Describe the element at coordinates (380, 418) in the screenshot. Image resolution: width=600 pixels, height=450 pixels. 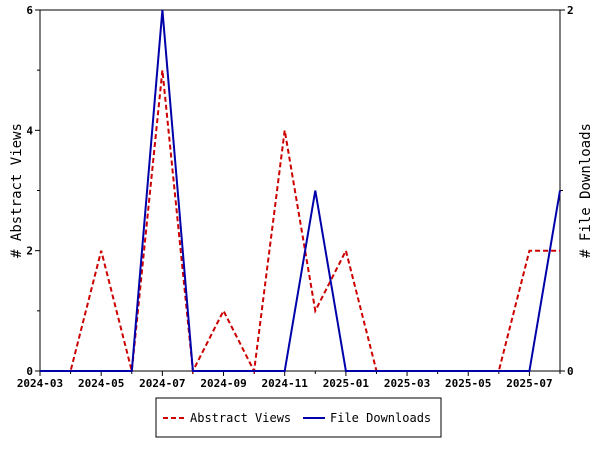
I see `legend-label: File Downloads` at that location.